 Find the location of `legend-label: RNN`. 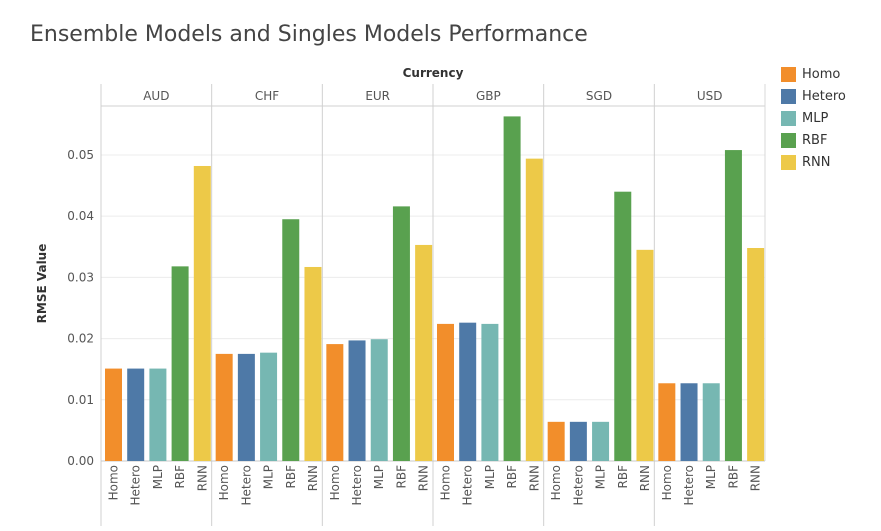

legend-label: RNN is located at coordinates (816, 162).